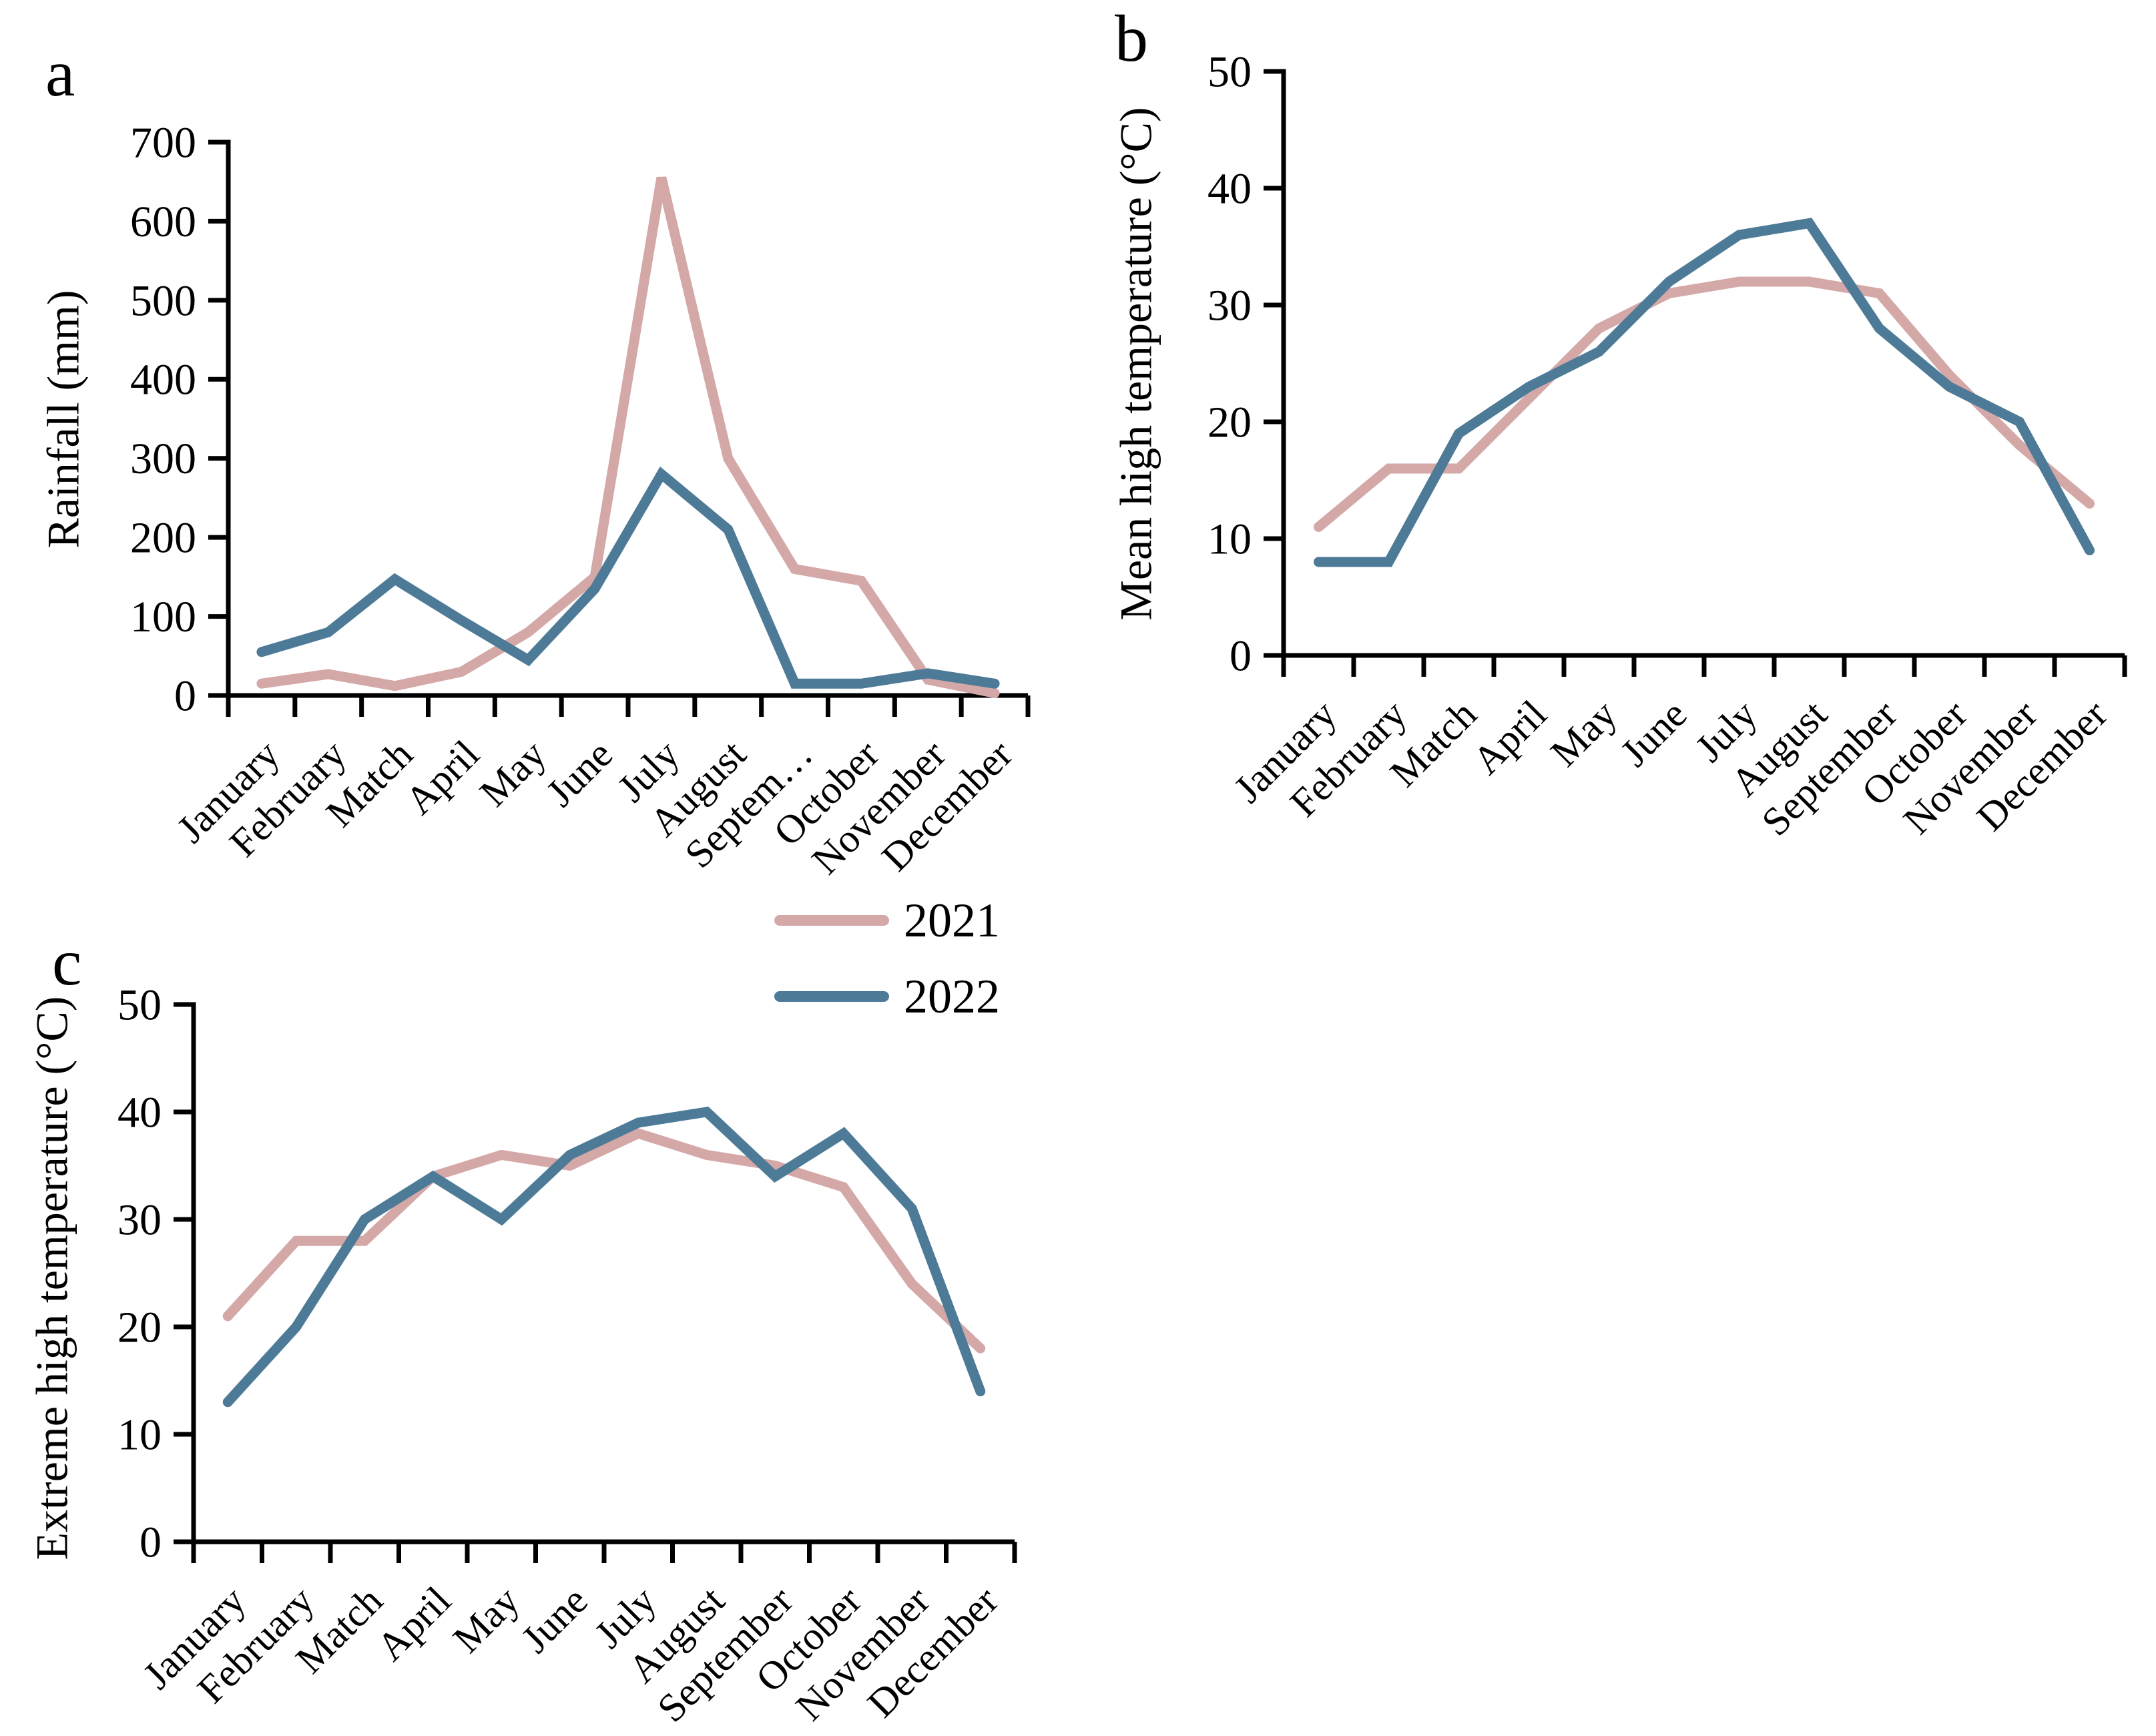  Describe the element at coordinates (1705, 404) in the screenshot. I see `series-2021-line-b` at that location.